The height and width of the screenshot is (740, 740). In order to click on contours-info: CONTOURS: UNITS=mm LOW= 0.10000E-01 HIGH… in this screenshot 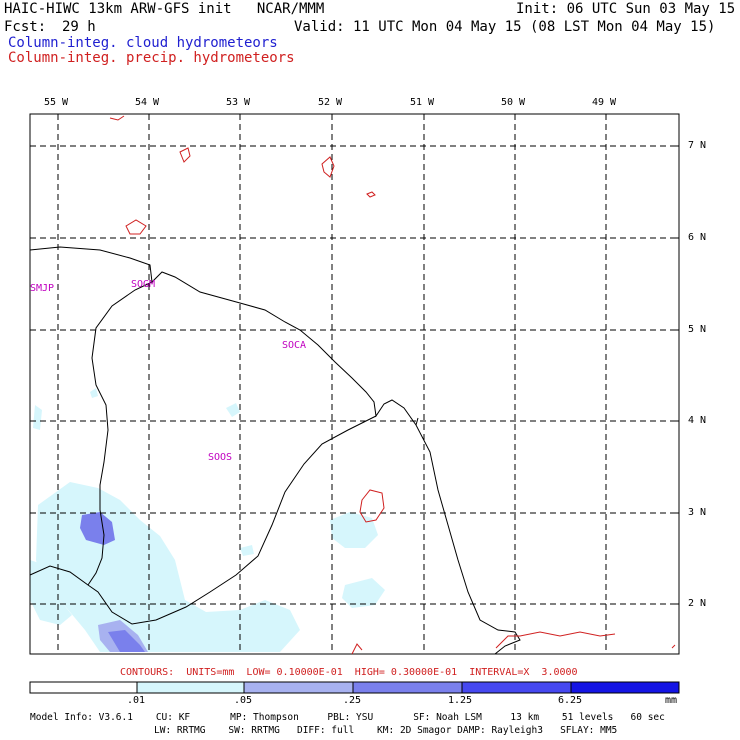, I will do `click(349, 672)`.